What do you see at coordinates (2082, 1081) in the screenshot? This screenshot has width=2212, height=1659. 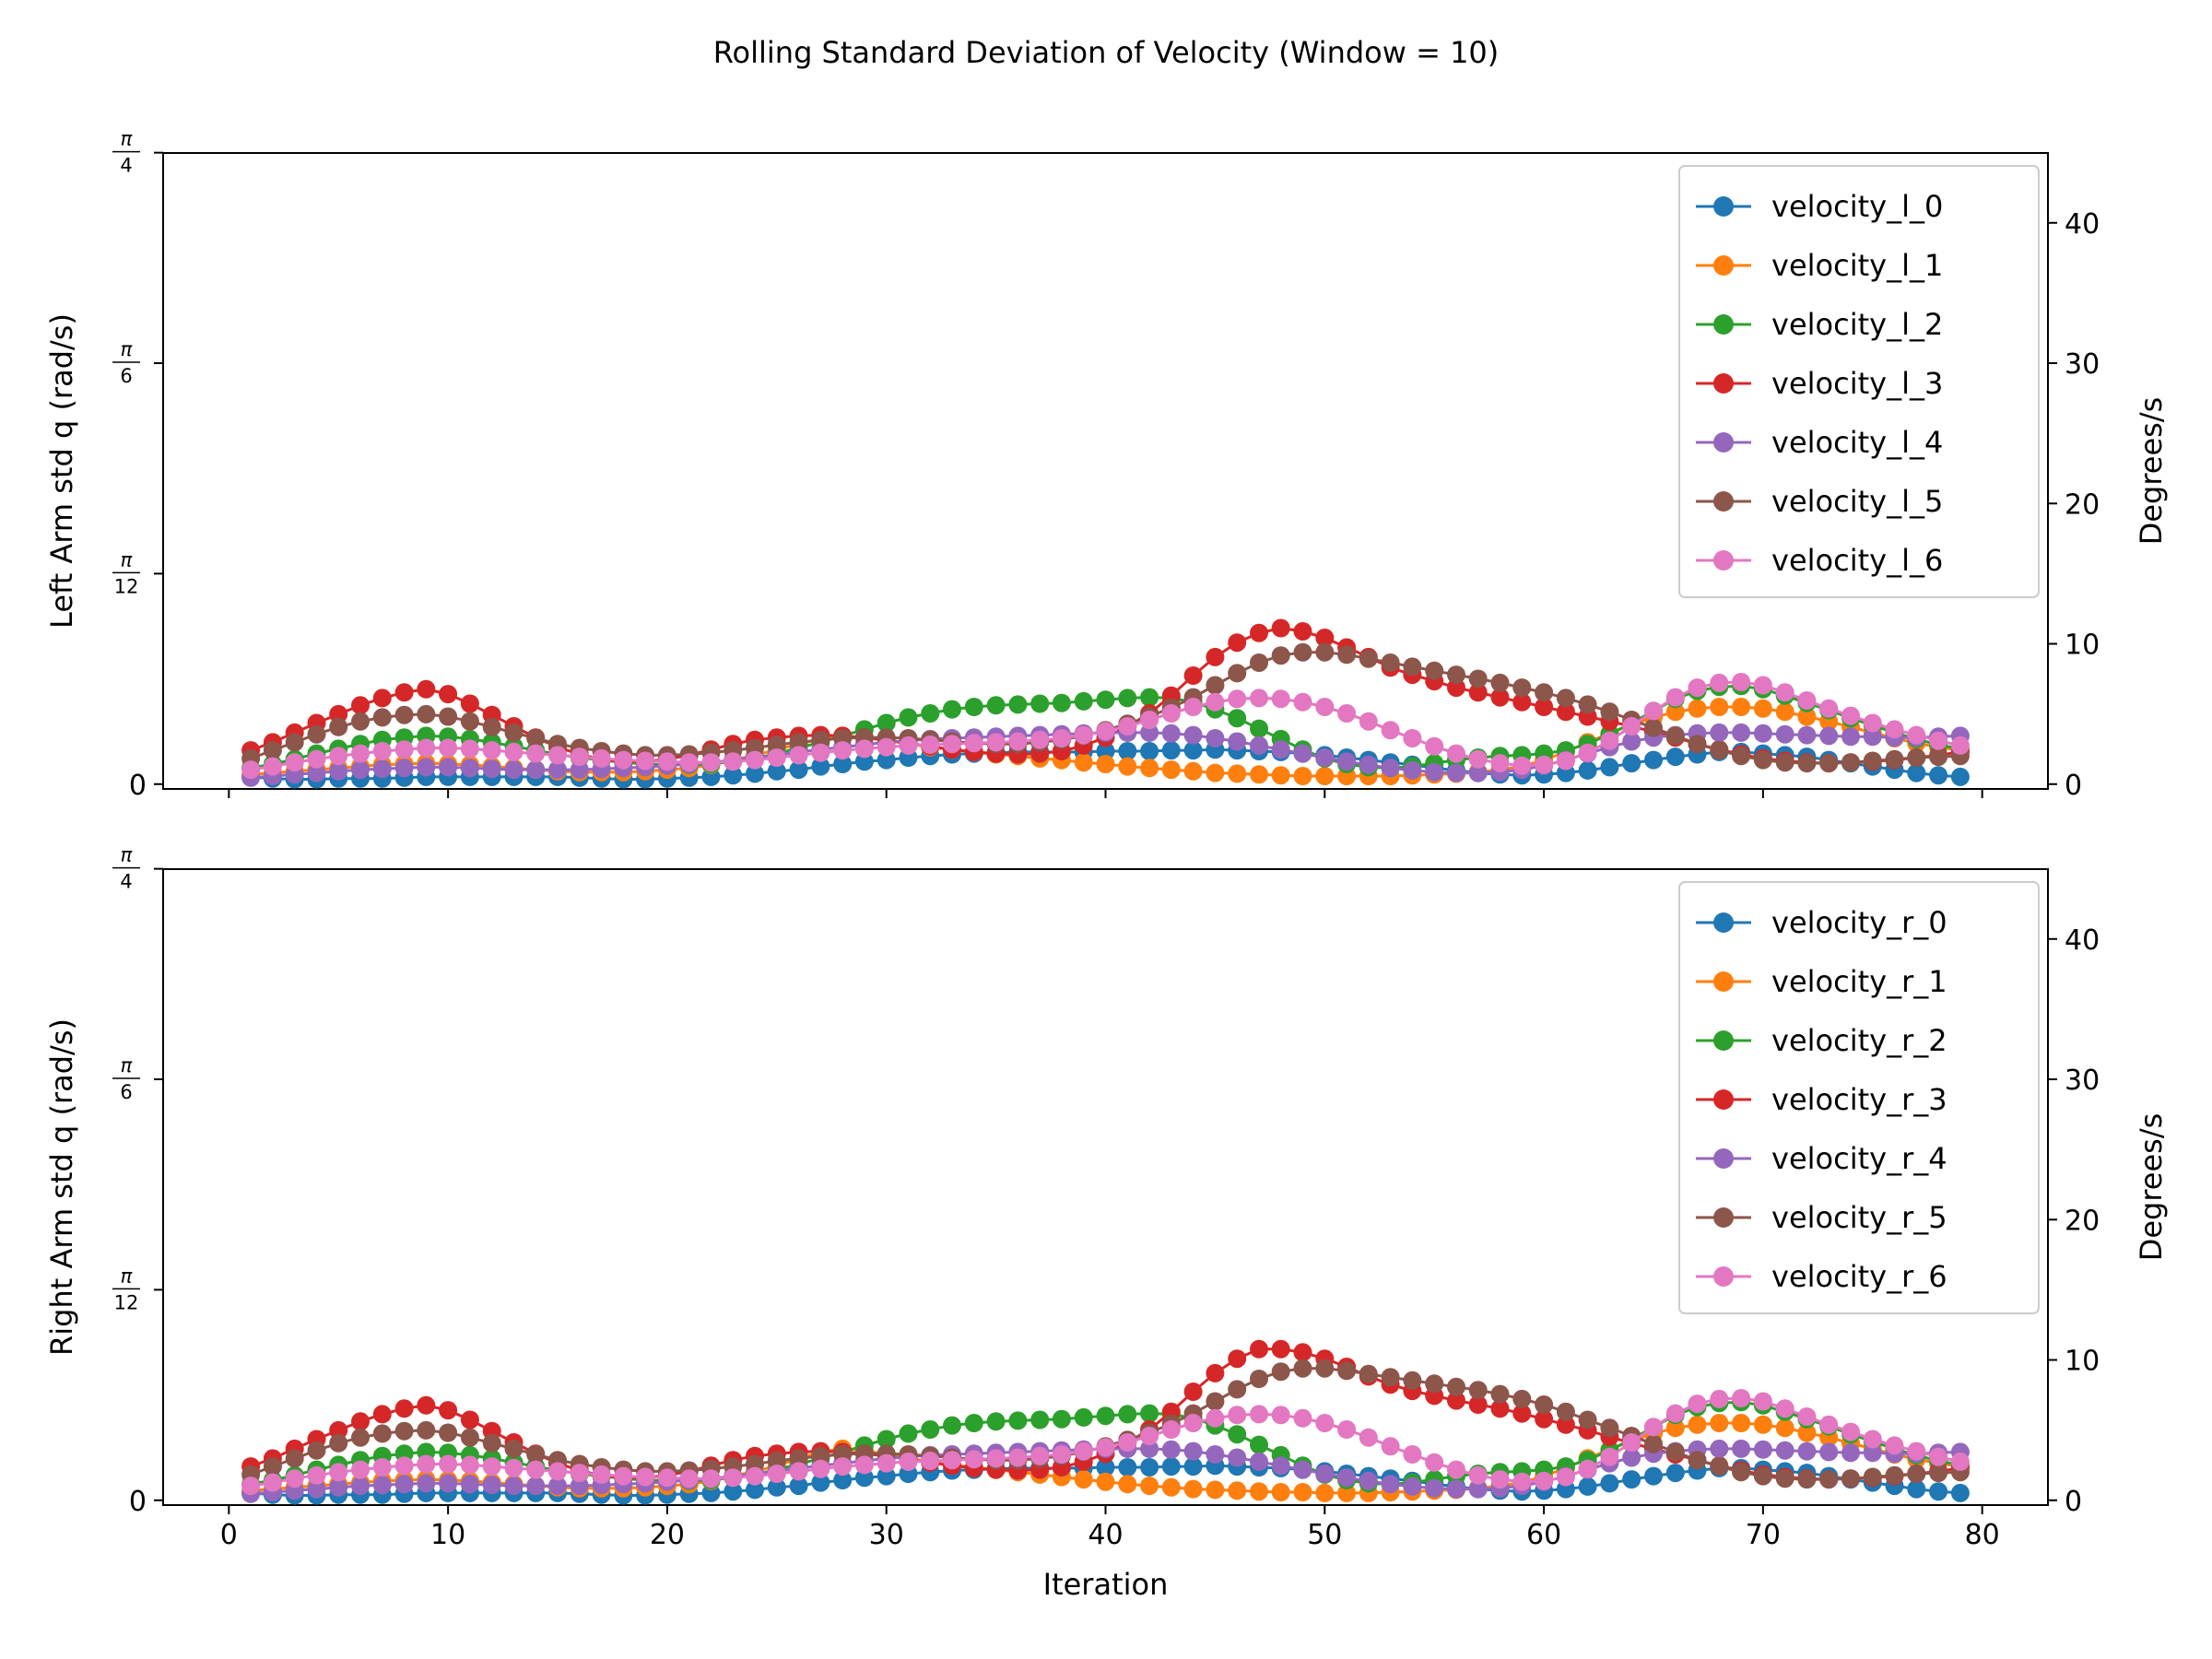 I see `y2-tick-label-30: 30` at bounding box center [2082, 1081].